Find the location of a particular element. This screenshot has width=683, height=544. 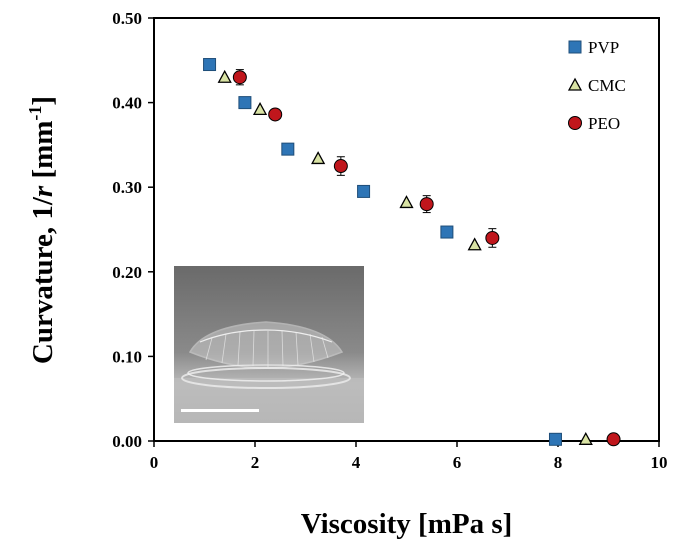

x-axis-title: Viscosity [mPa s] is located at coordinates (407, 524).